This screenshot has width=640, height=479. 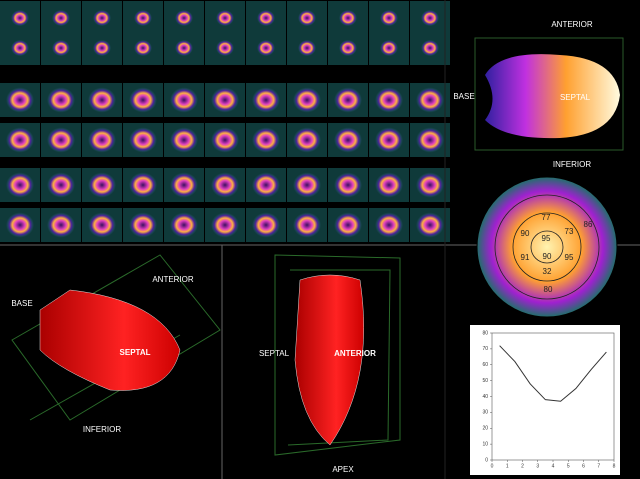 I want to click on y-tick-label: 80, so click(x=485, y=333).